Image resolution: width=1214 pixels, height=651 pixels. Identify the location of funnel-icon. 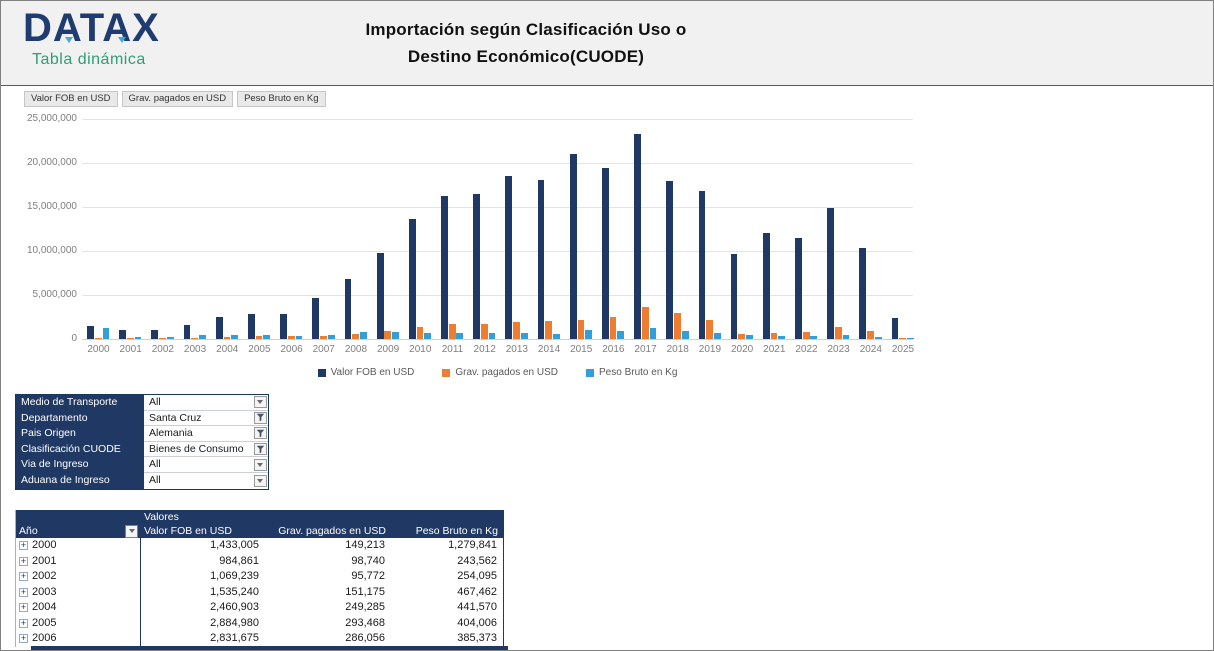
(260, 449).